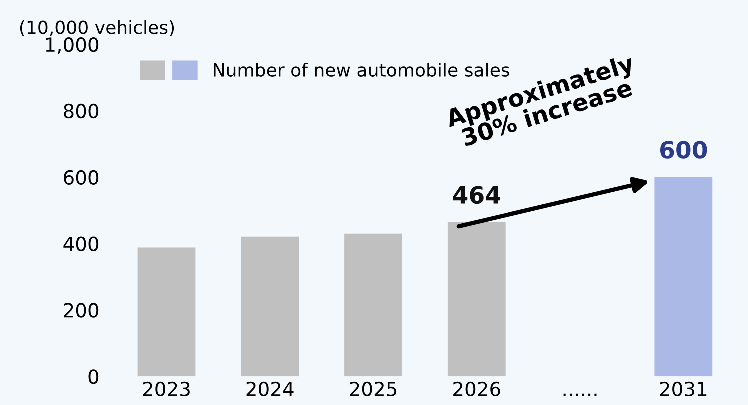  Describe the element at coordinates (93, 377) in the screenshot. I see `y-tick-label: 0` at that location.